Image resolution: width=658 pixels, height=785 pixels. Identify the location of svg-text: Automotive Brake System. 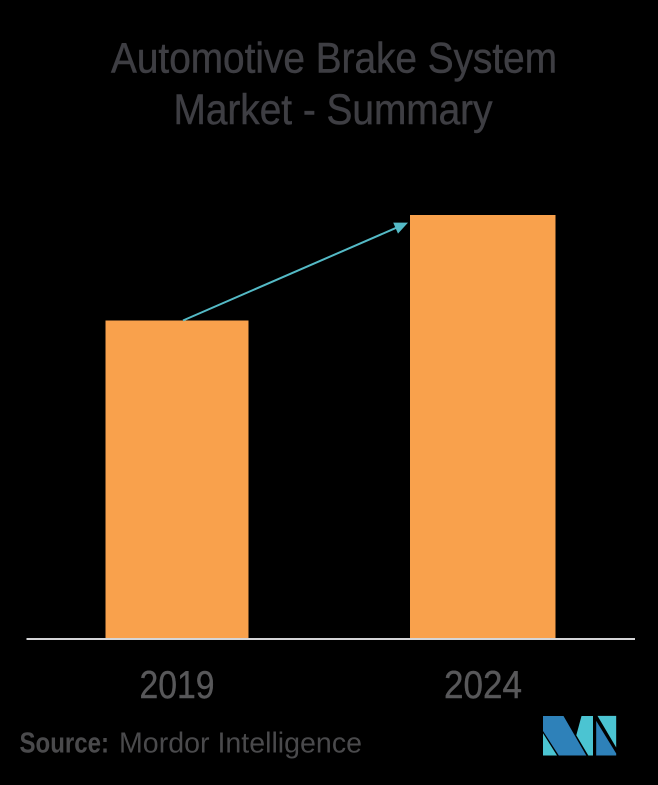
(334, 59).